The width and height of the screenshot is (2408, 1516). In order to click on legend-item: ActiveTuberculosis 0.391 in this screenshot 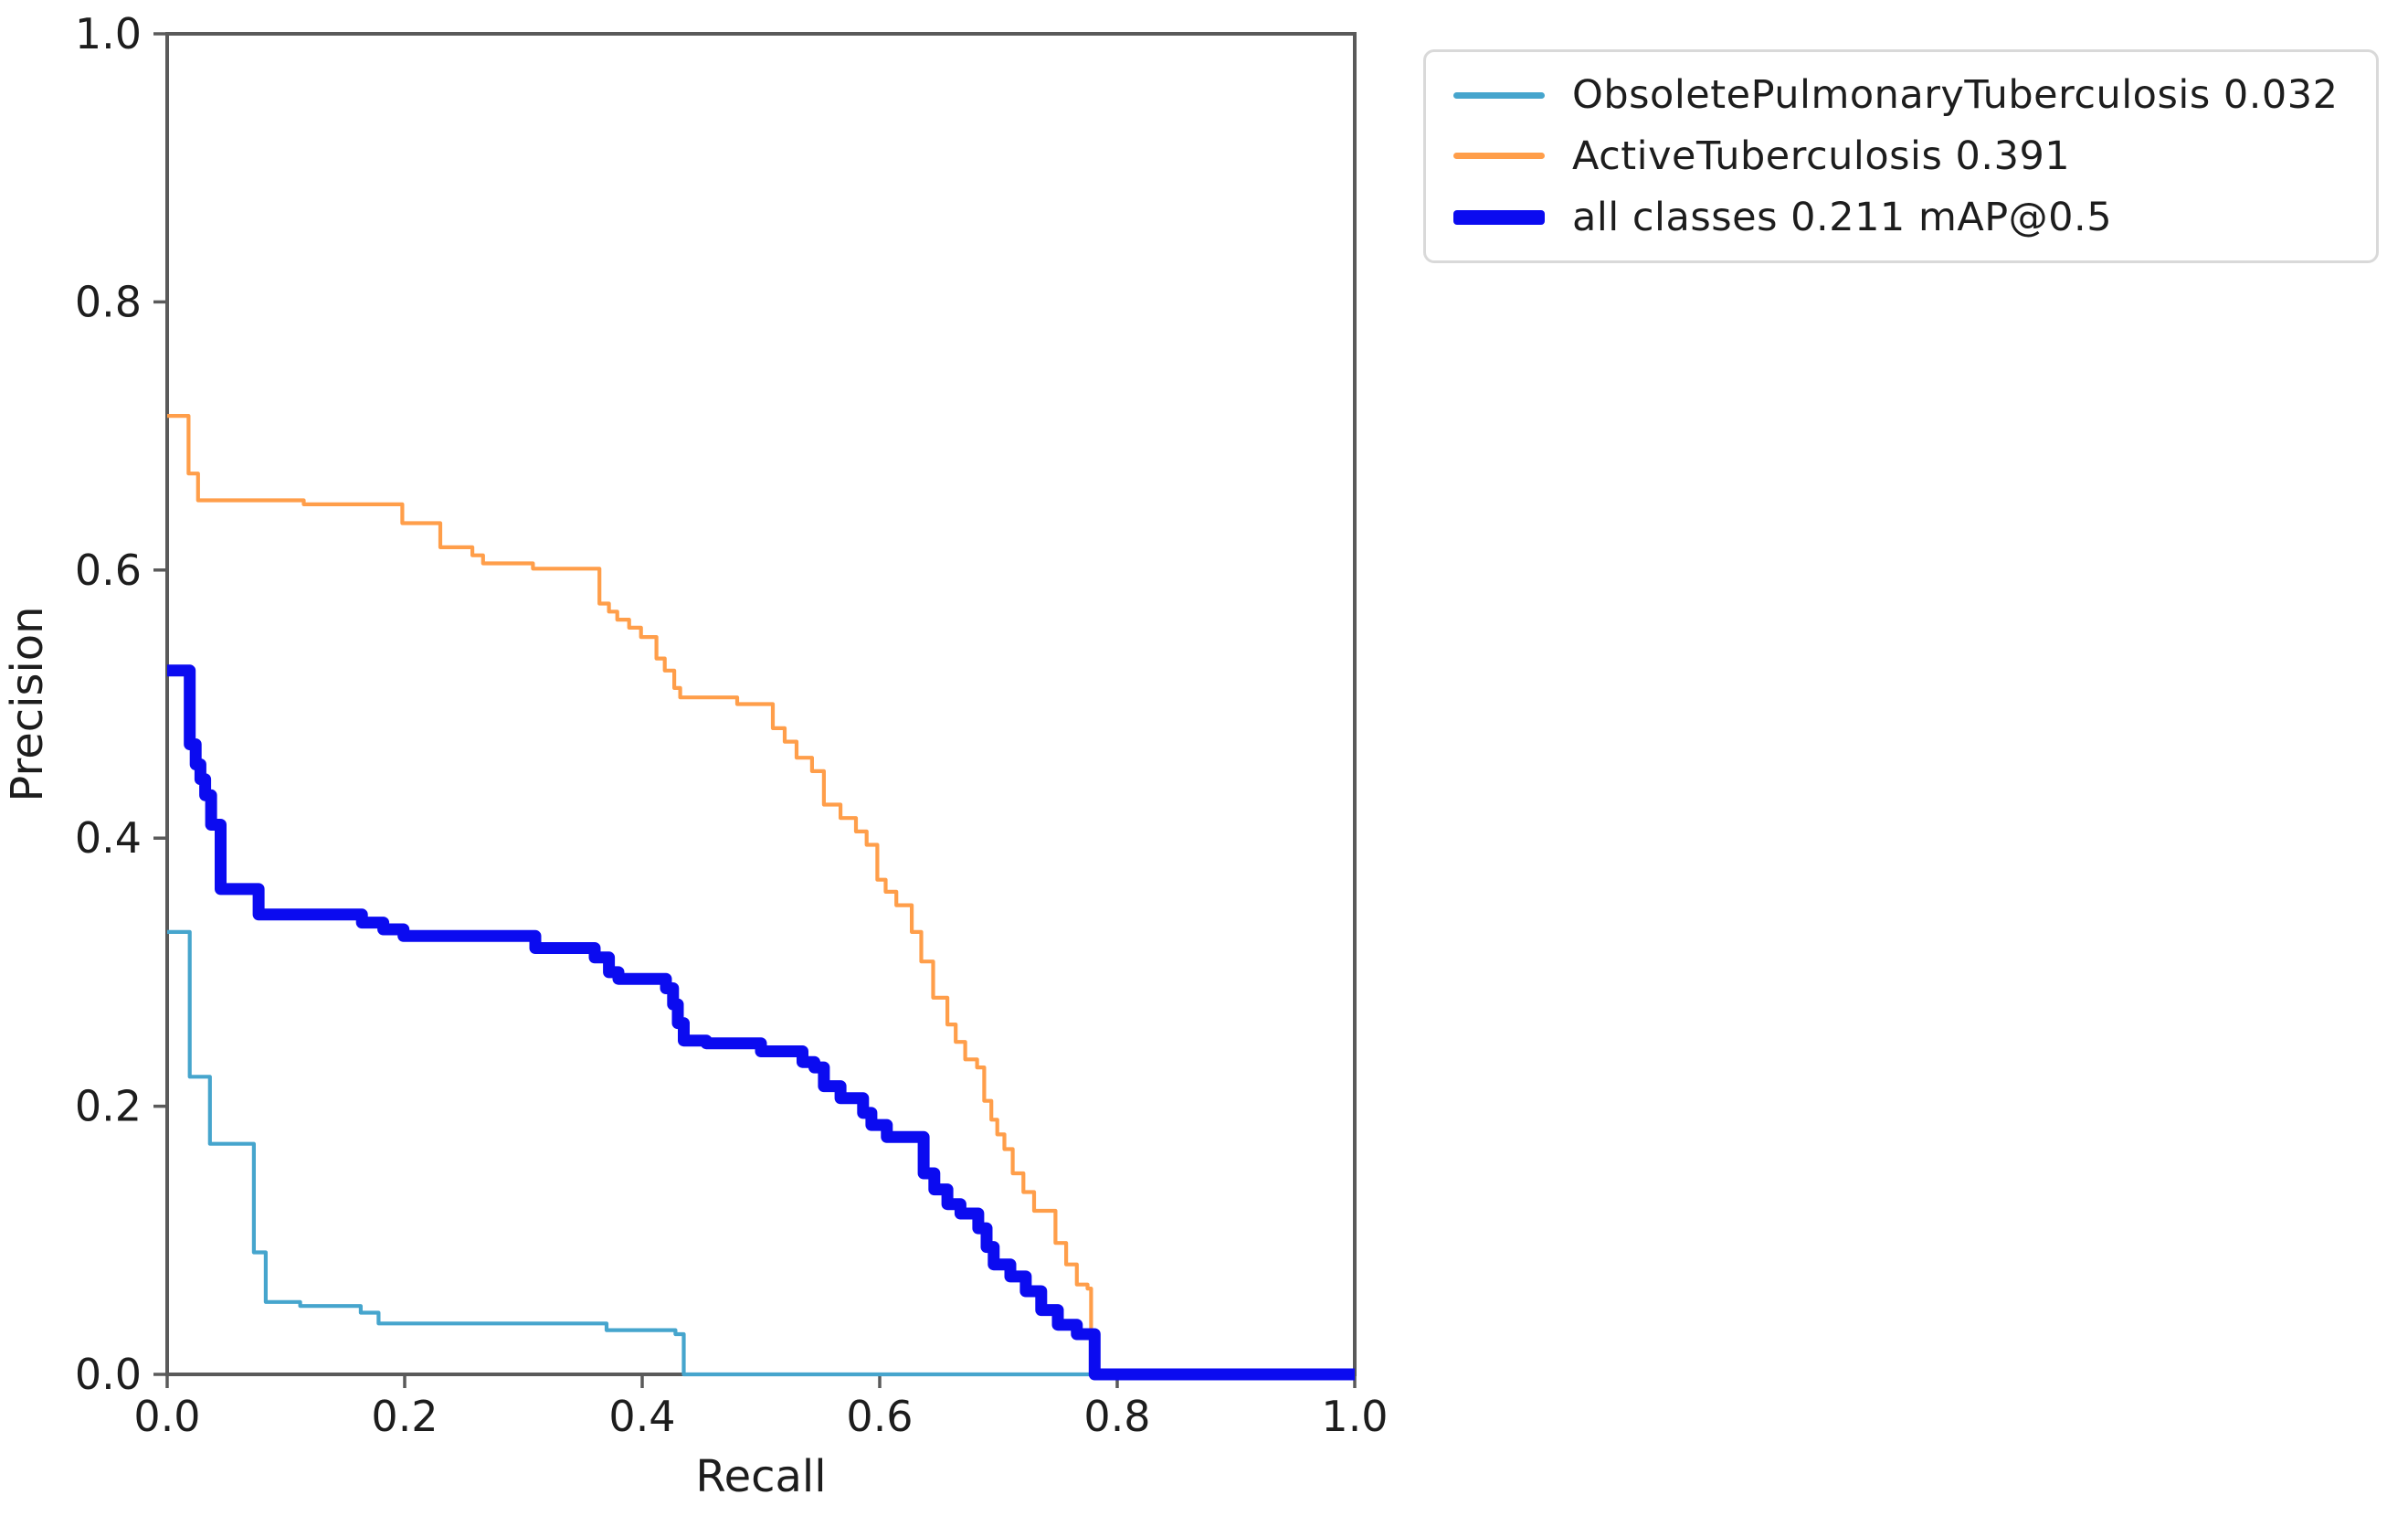, I will do `click(1906, 156)`.